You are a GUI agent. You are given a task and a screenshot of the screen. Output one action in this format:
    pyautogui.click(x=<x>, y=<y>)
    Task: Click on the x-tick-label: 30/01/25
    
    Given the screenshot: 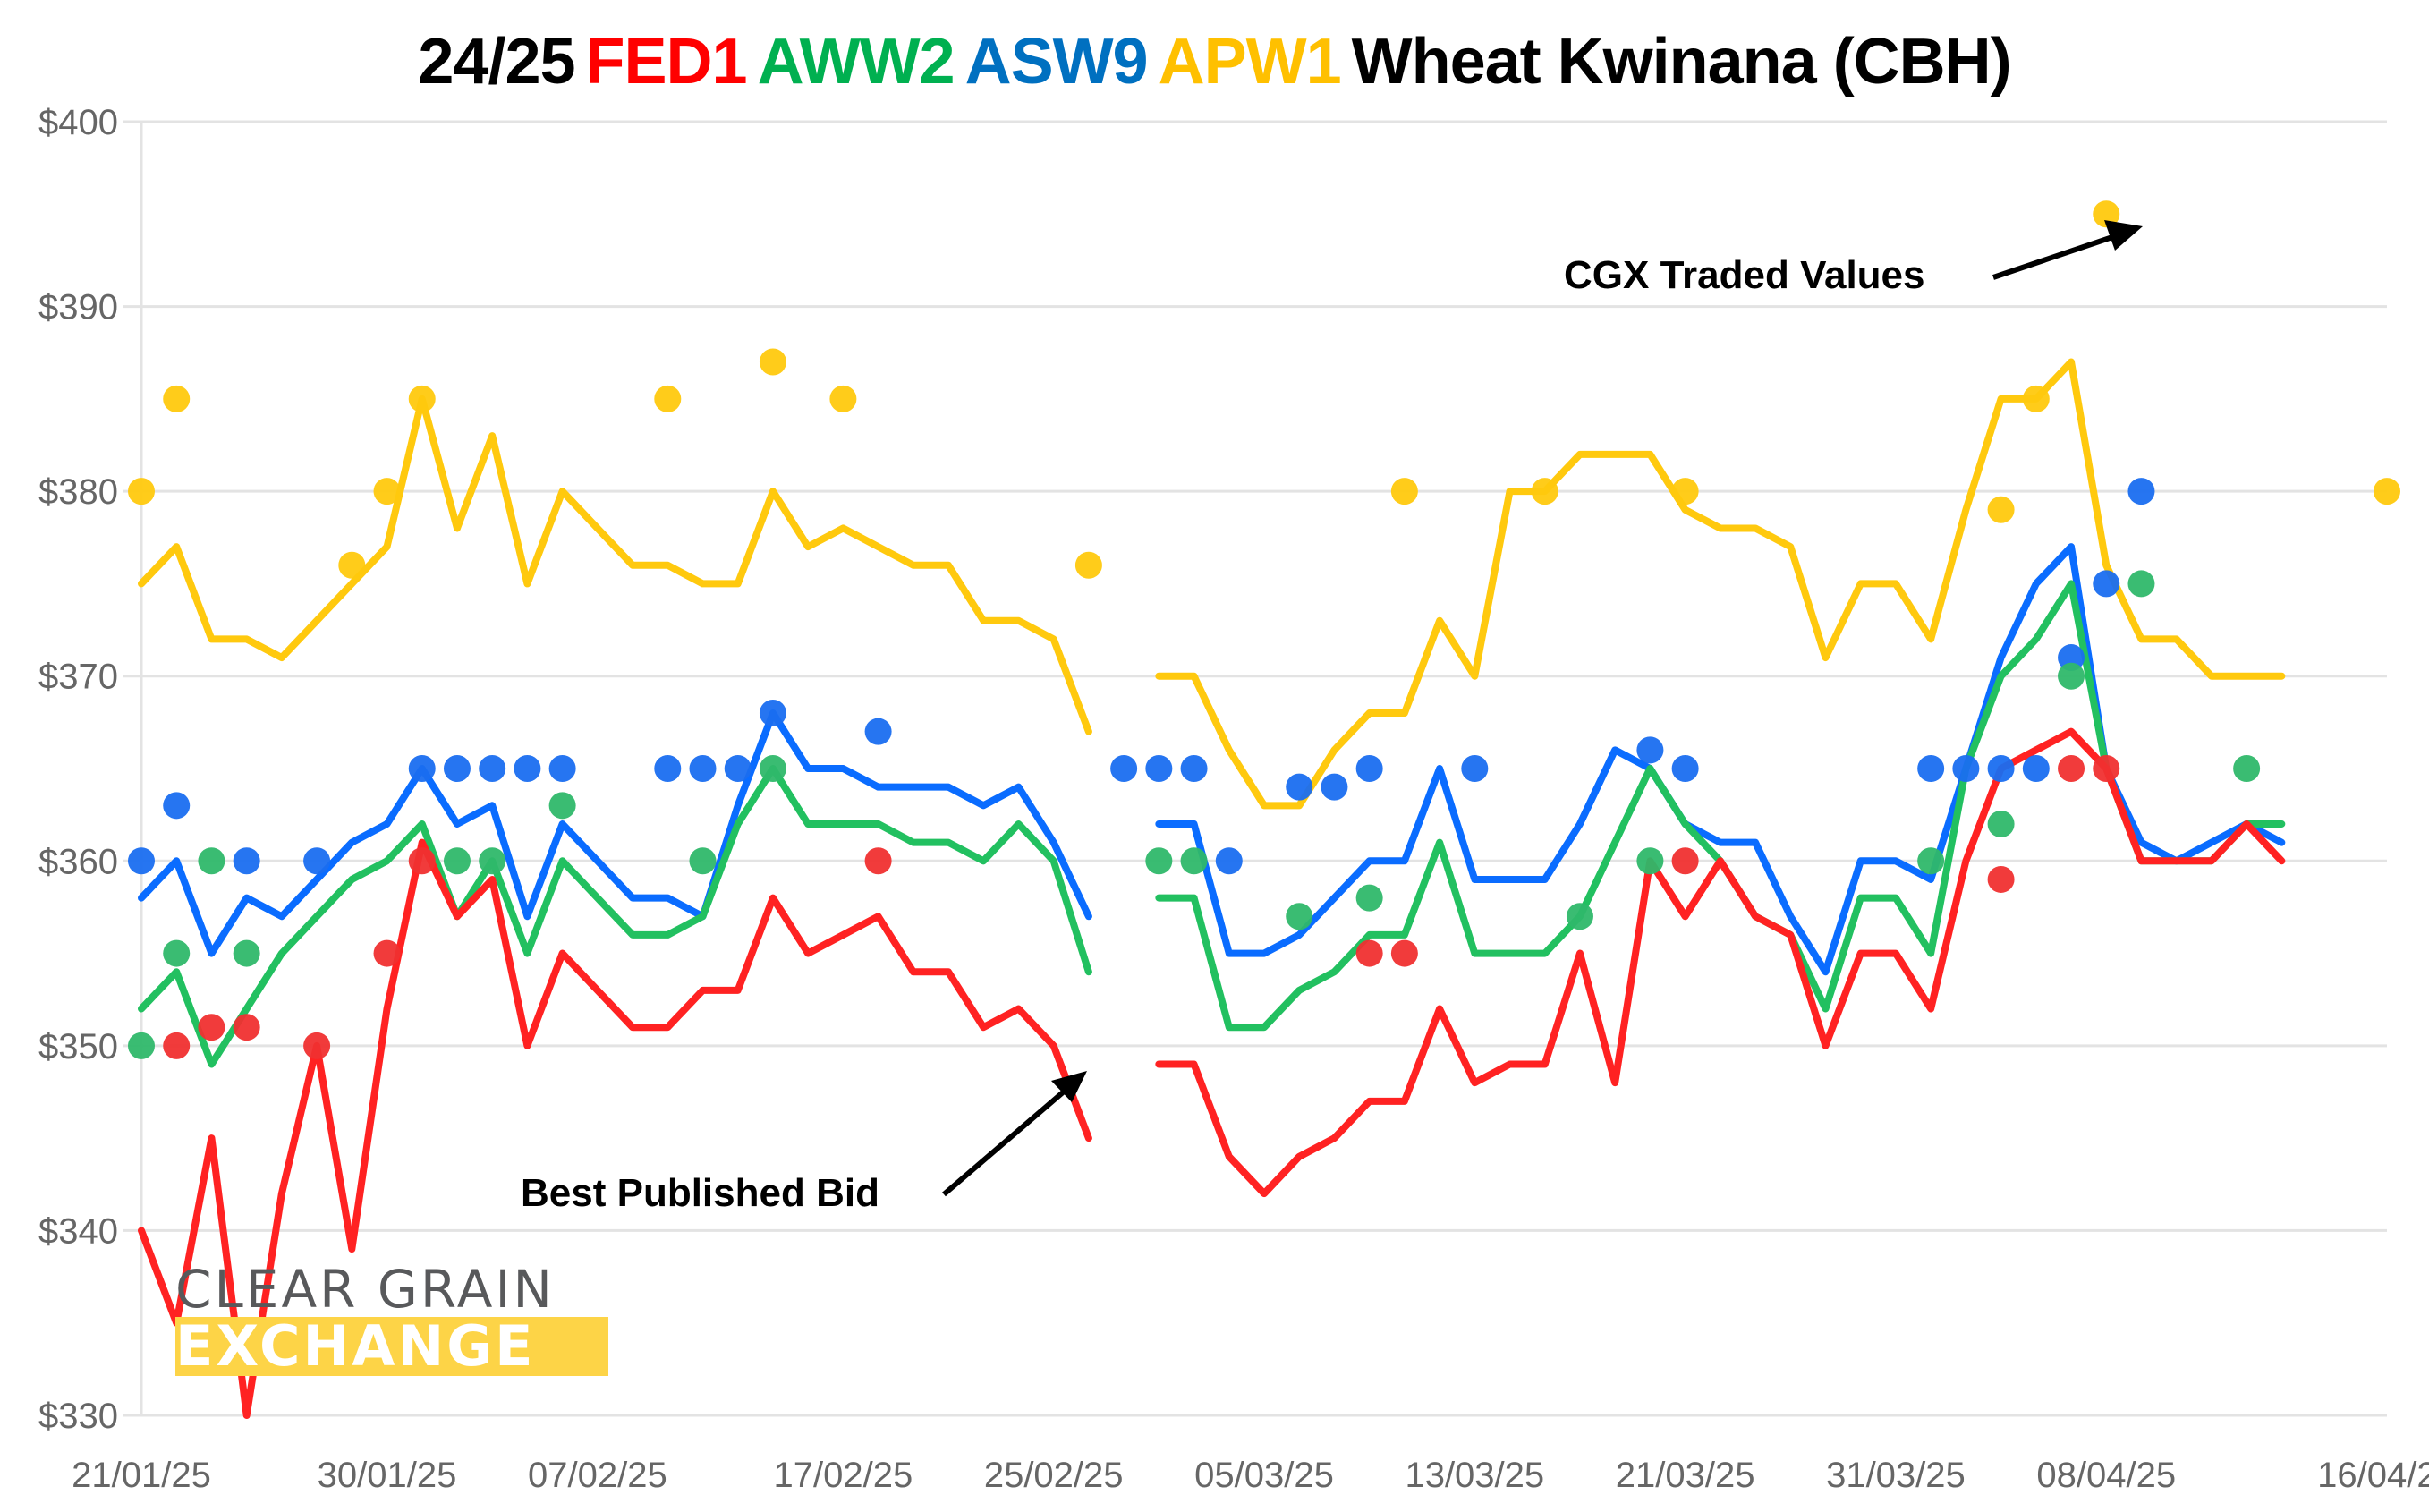 What is the action you would take?
    pyautogui.click(x=388, y=1475)
    